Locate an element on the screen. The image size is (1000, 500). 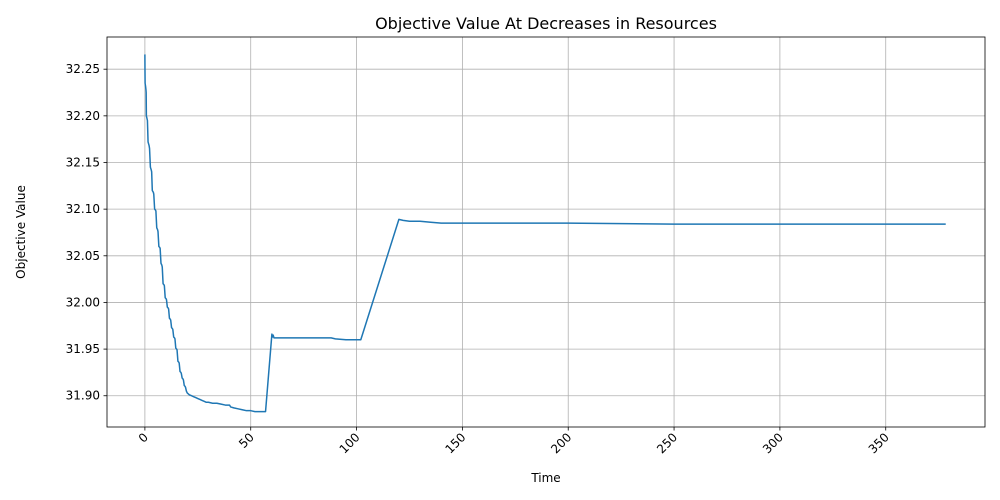
y-tick-label: 32.00 is located at coordinates (83, 302).